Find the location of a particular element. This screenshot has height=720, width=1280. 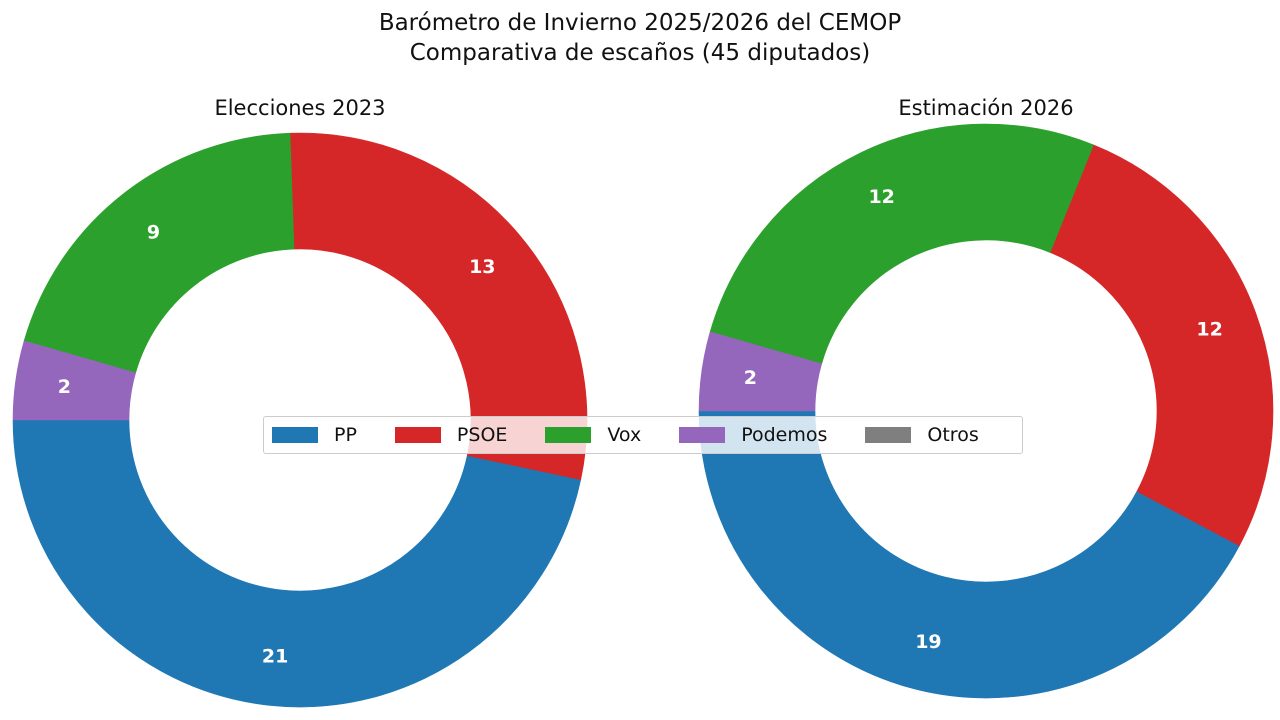

donut-slice-elecciones-2023-psoe is located at coordinates (438, 306).